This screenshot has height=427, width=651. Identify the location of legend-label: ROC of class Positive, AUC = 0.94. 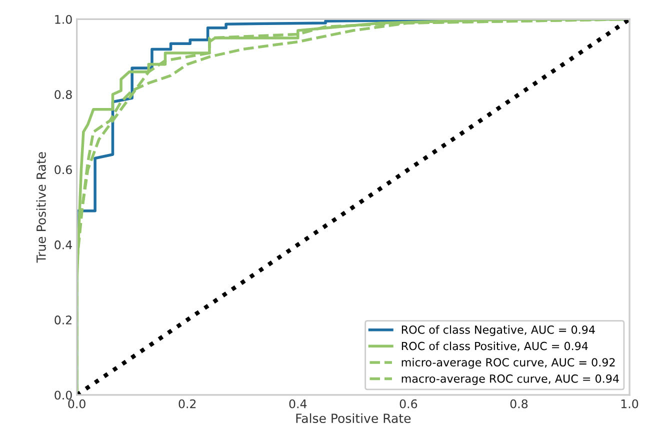
(495, 347).